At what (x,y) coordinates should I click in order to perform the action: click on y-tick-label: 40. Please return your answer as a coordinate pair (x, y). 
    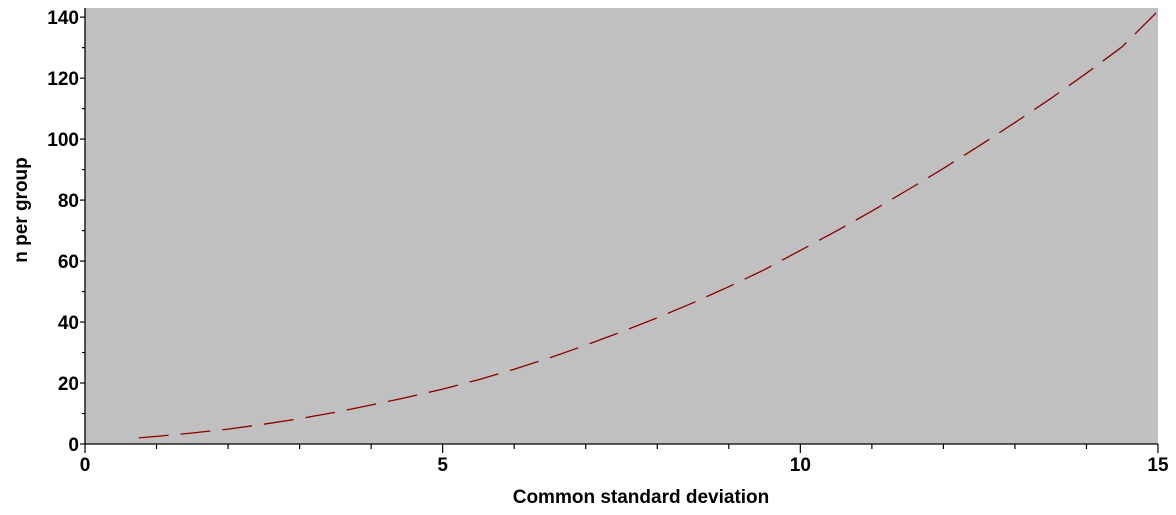
    Looking at the image, I should click on (68, 323).